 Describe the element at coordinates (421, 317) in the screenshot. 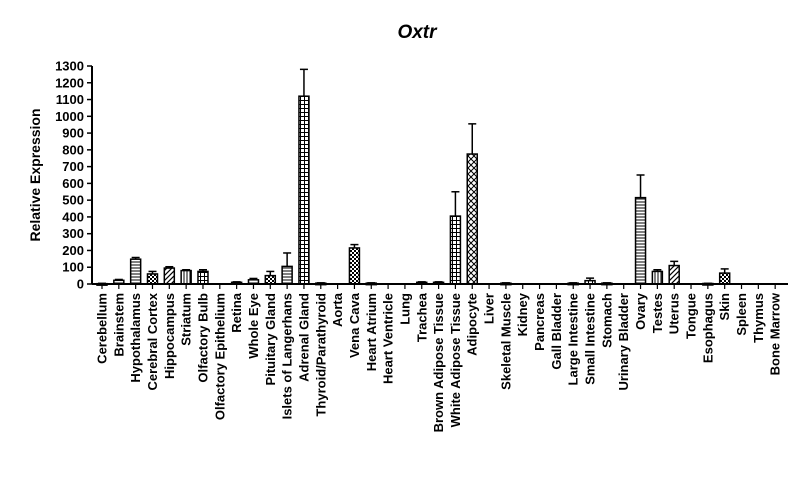

I see `x-tick-label: Trachea` at that location.